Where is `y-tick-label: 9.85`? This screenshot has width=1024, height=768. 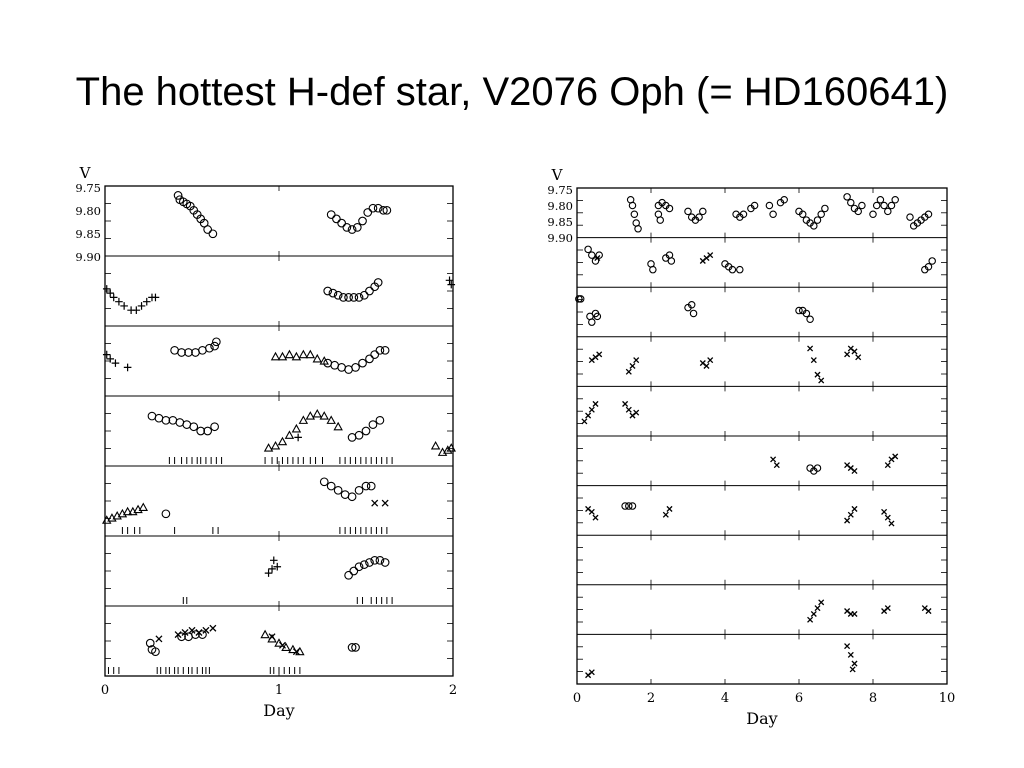 y-tick-label: 9.85 is located at coordinates (88, 234).